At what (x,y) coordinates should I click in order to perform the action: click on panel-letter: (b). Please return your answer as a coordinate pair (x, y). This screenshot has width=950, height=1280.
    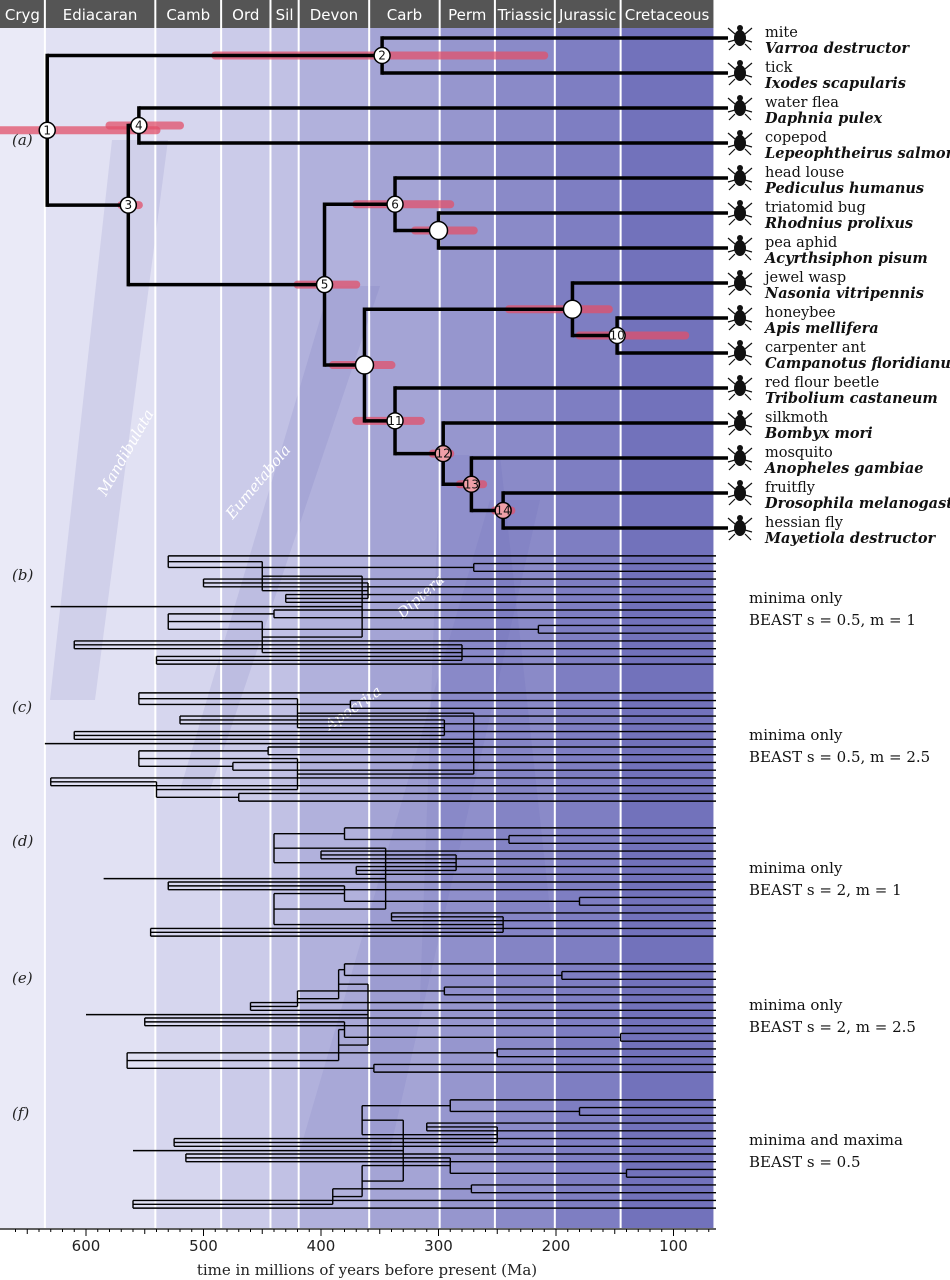
    Looking at the image, I should click on (22, 575).